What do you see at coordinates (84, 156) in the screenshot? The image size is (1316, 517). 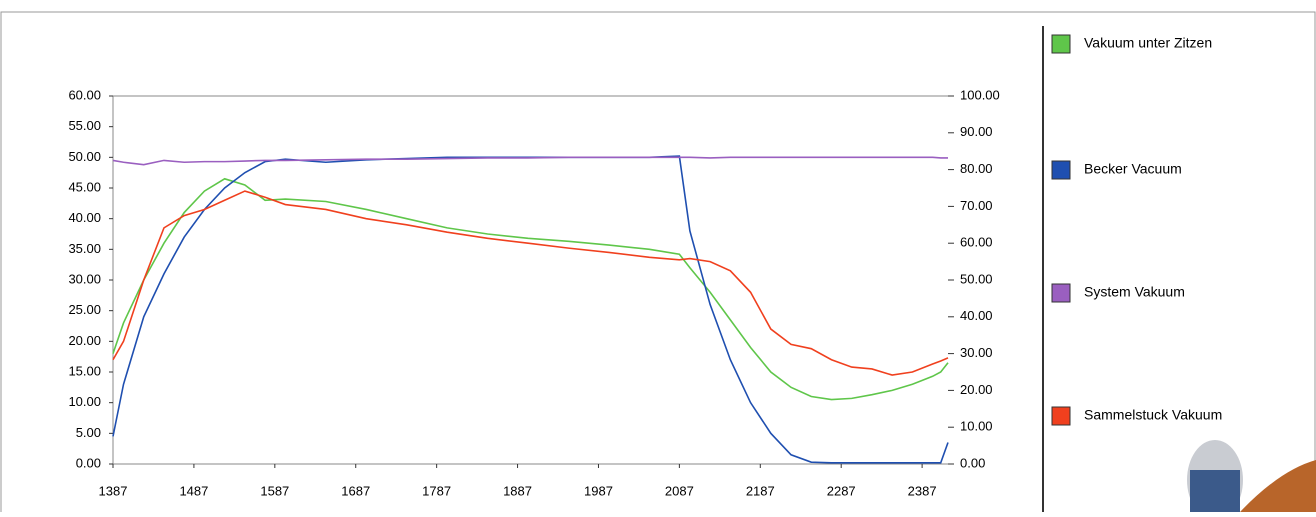 I see `y-tick-label: 50.00` at bounding box center [84, 156].